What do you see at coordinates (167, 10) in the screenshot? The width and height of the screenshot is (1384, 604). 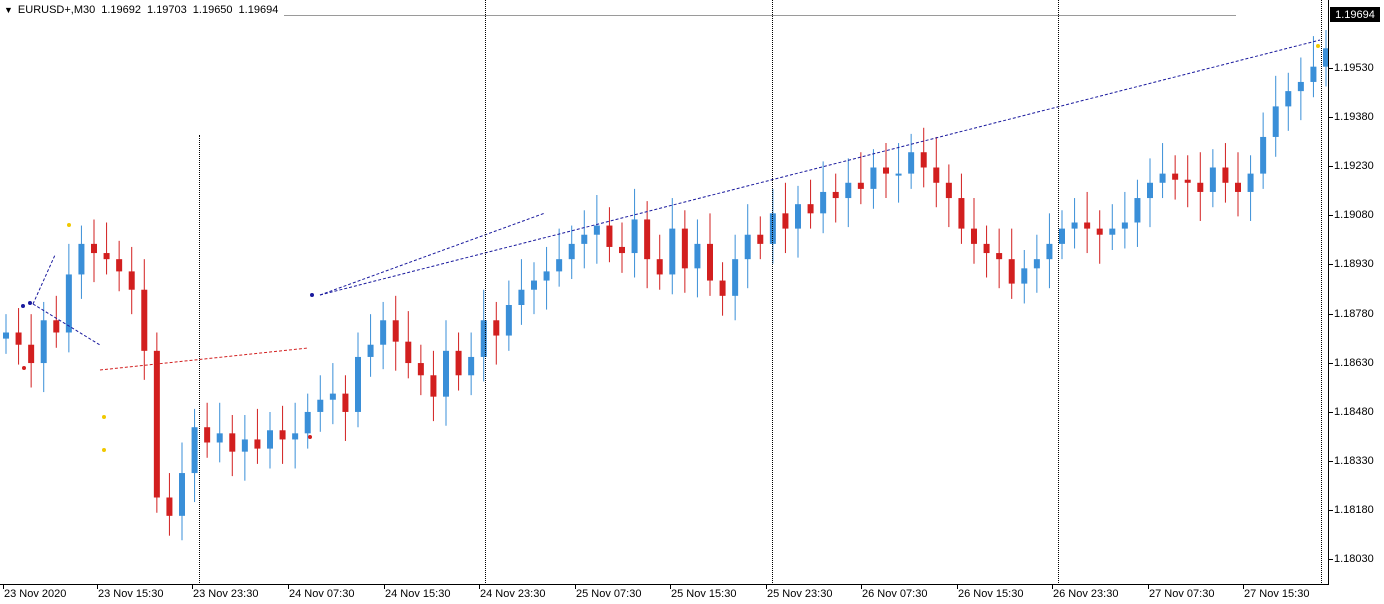 I see `high-value: 1.19703` at bounding box center [167, 10].